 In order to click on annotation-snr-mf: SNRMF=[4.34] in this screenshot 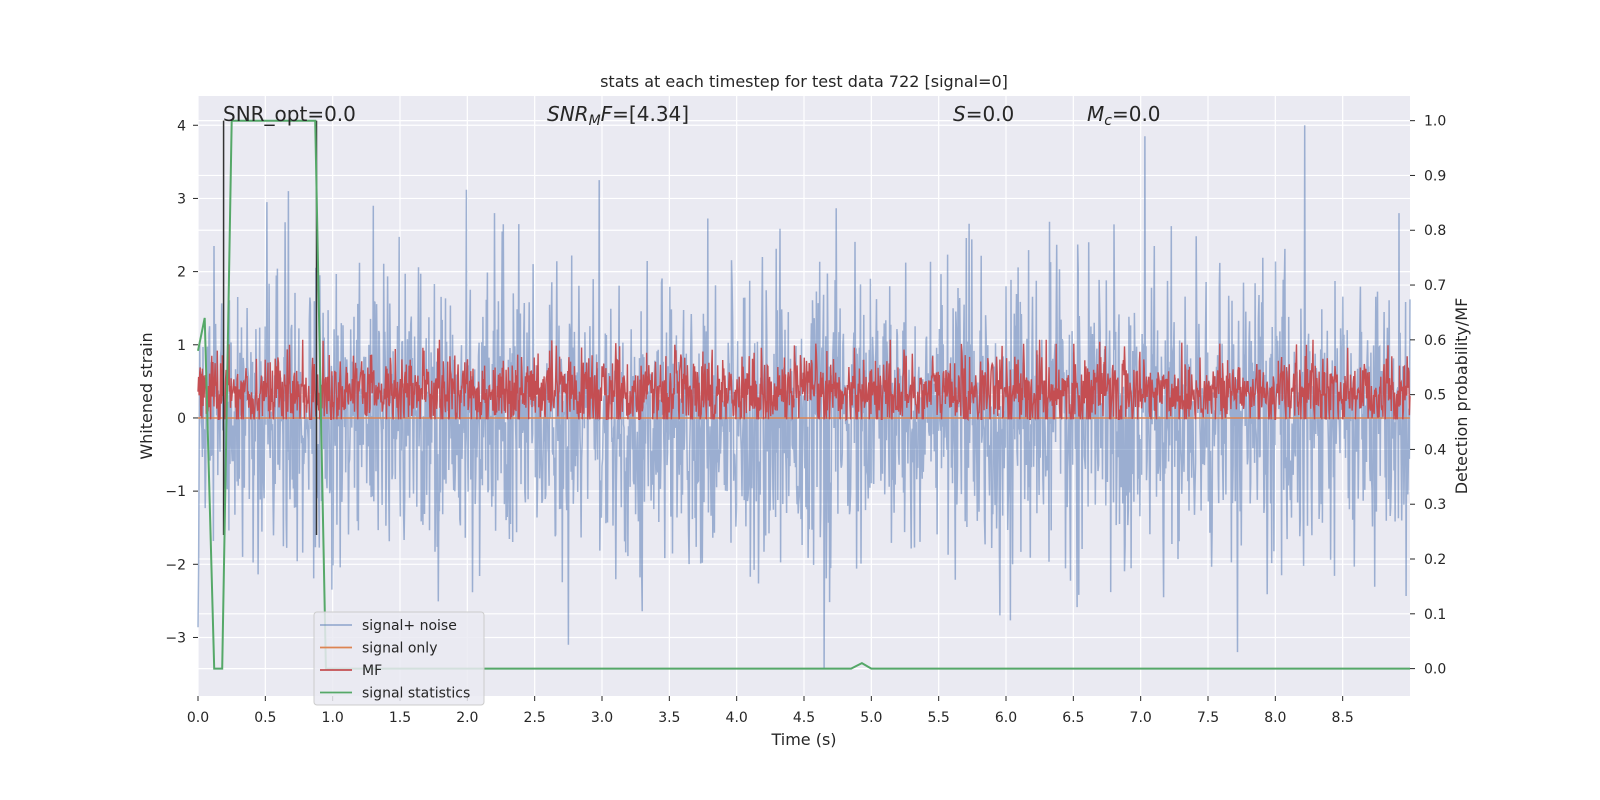, I will do `click(618, 115)`.